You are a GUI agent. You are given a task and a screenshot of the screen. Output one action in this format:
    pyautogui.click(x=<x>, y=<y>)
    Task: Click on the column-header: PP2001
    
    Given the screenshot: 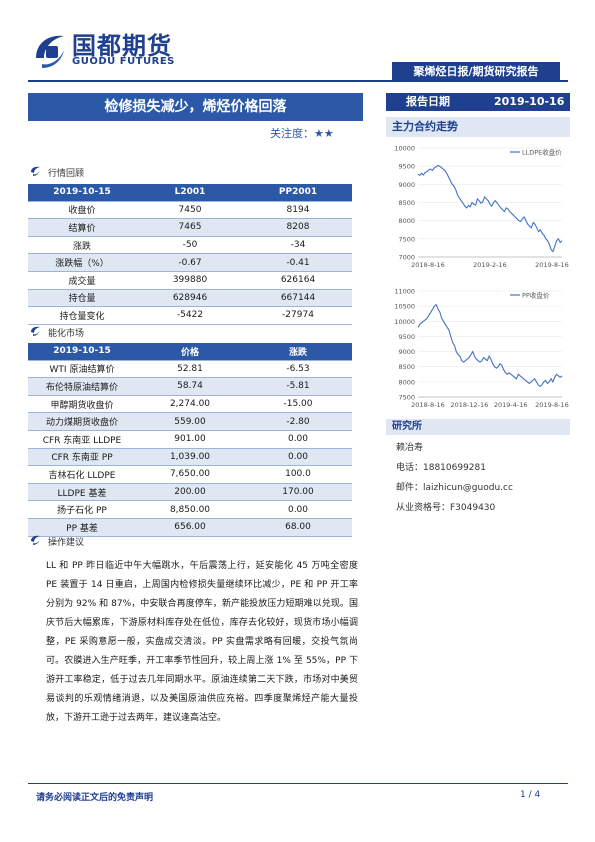 What is the action you would take?
    pyautogui.click(x=298, y=193)
    